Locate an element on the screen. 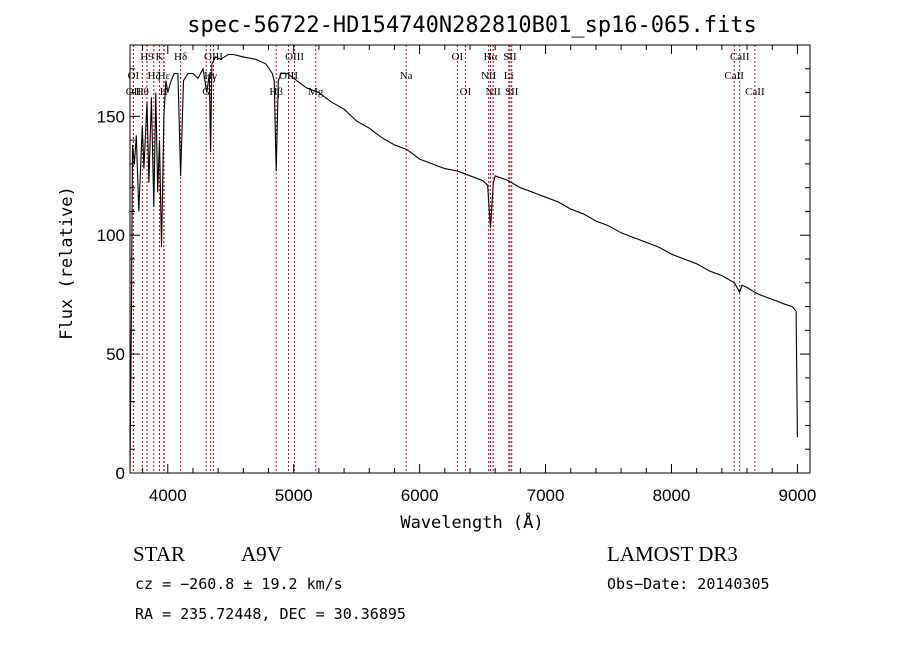 The image size is (900, 649). y-axis-label: Flux (relative) is located at coordinates (67, 263).